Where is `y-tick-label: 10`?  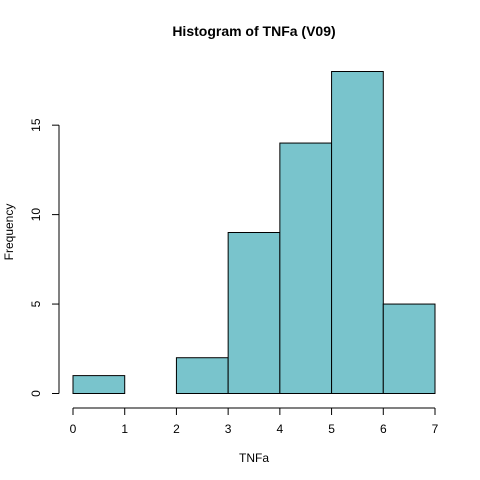 y-tick-label: 10 is located at coordinates (36, 215).